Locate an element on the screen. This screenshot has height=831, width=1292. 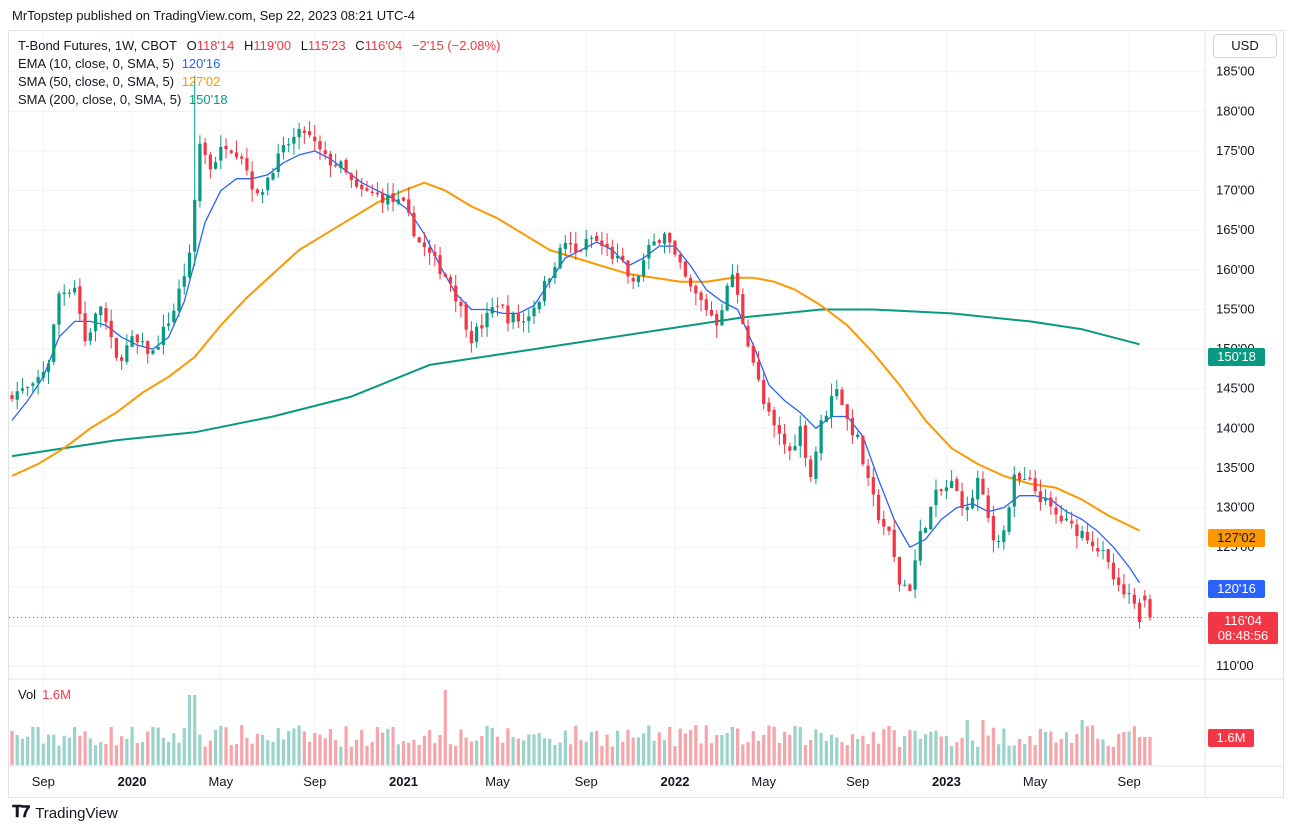
currency-button: USD is located at coordinates (1245, 46).